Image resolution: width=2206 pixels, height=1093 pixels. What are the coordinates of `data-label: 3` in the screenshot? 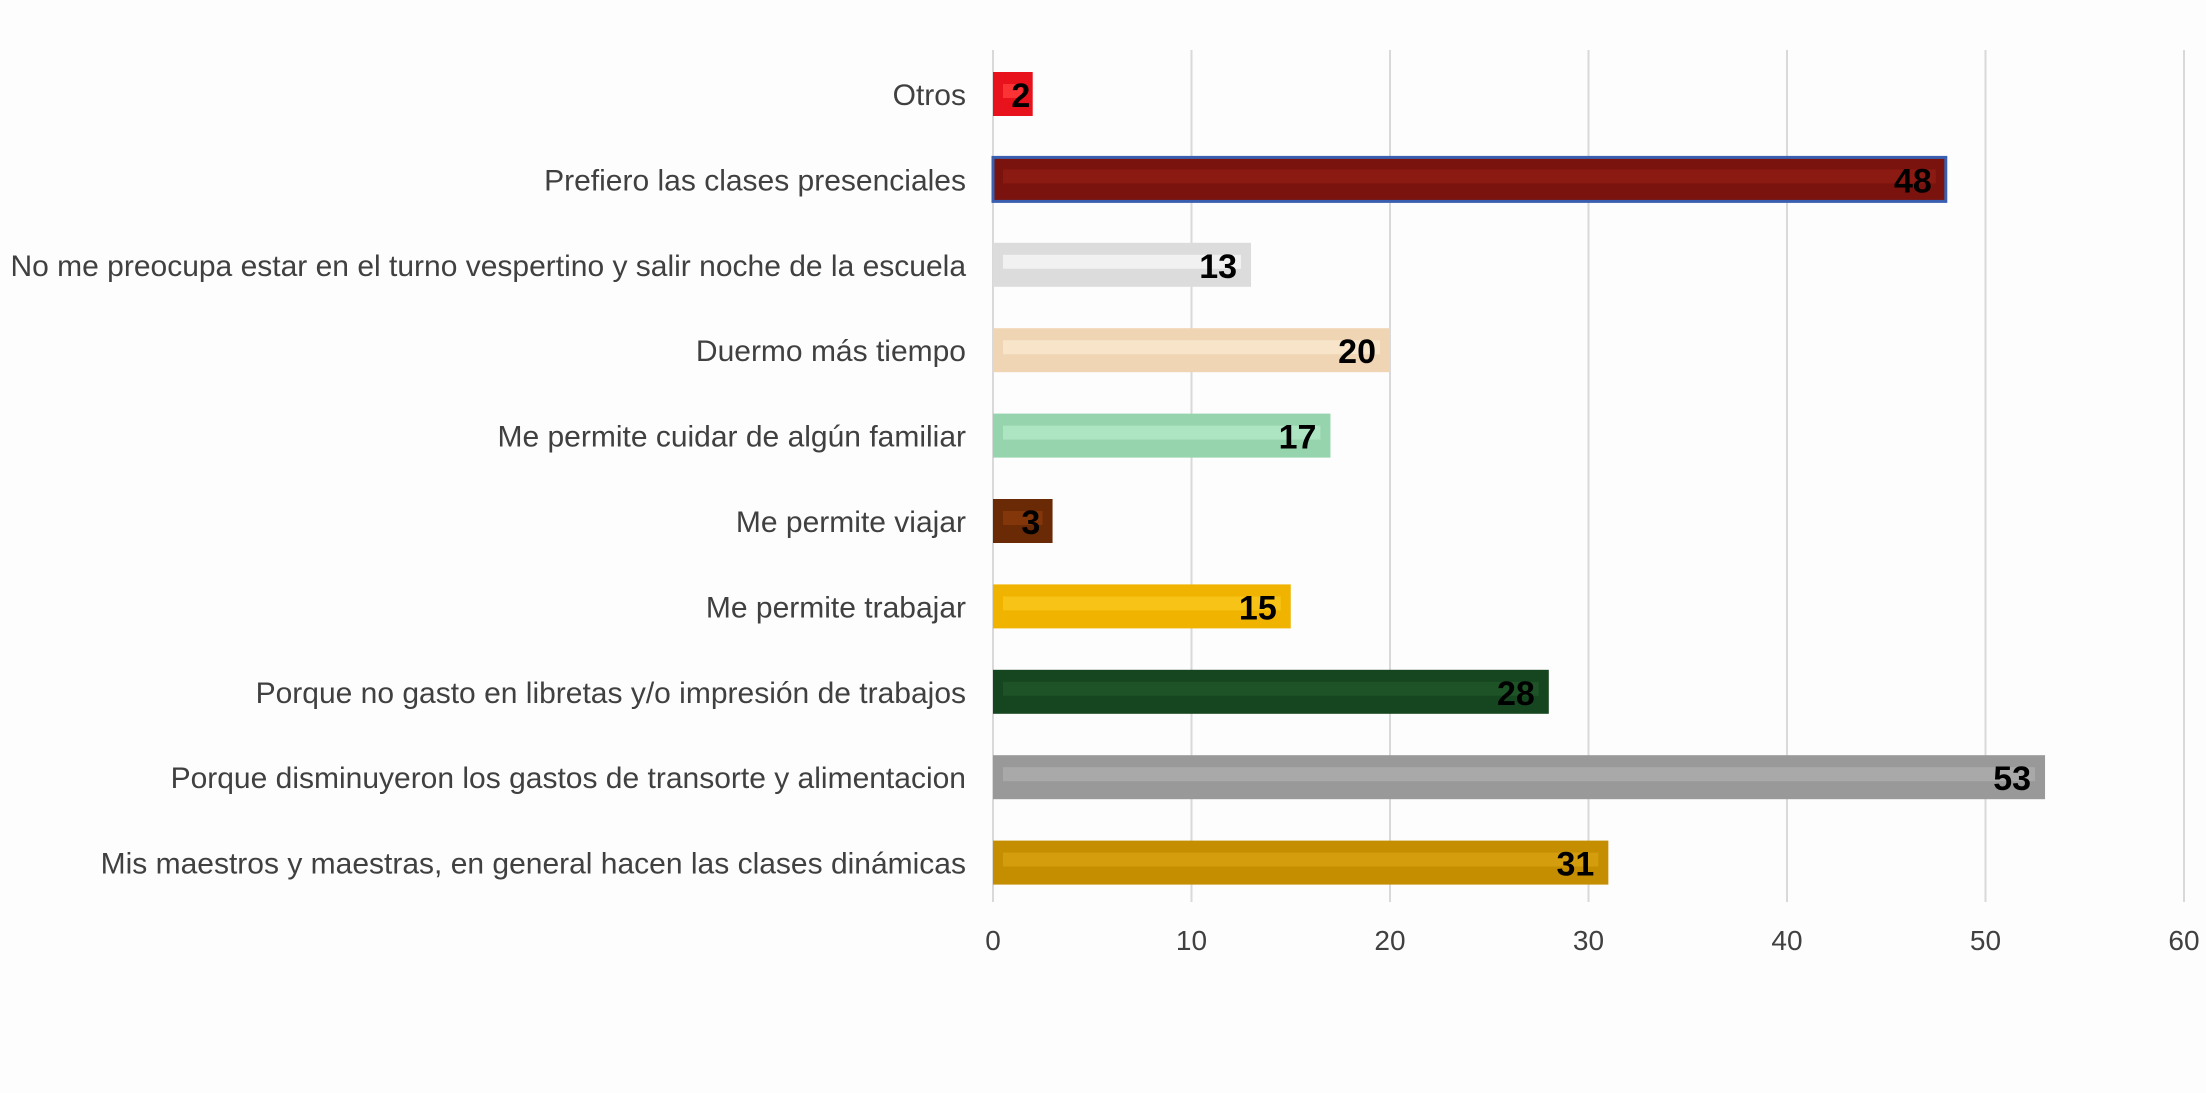 It's located at (1030, 523).